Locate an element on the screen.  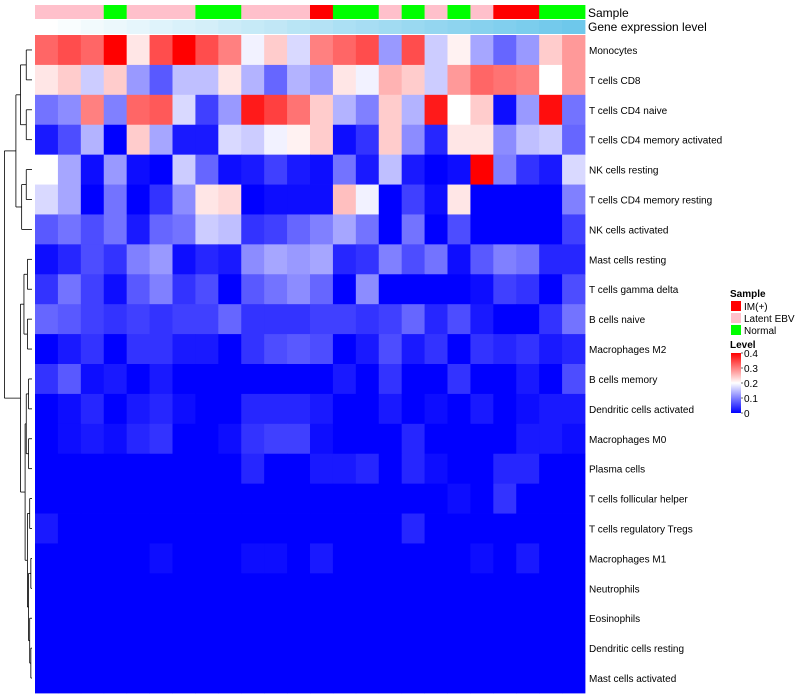
sample-annotation-bar is located at coordinates (310, 12).